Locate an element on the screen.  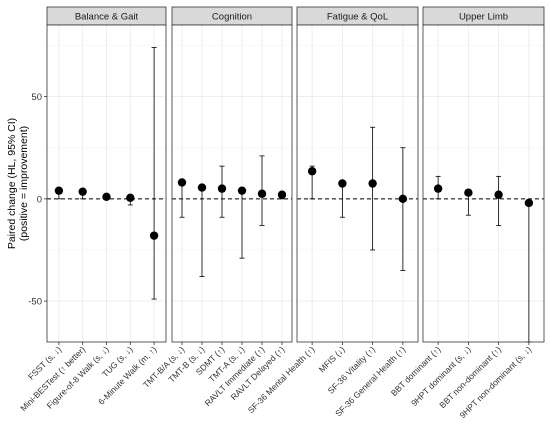
y-tick-label: 50 is located at coordinates (36, 97).